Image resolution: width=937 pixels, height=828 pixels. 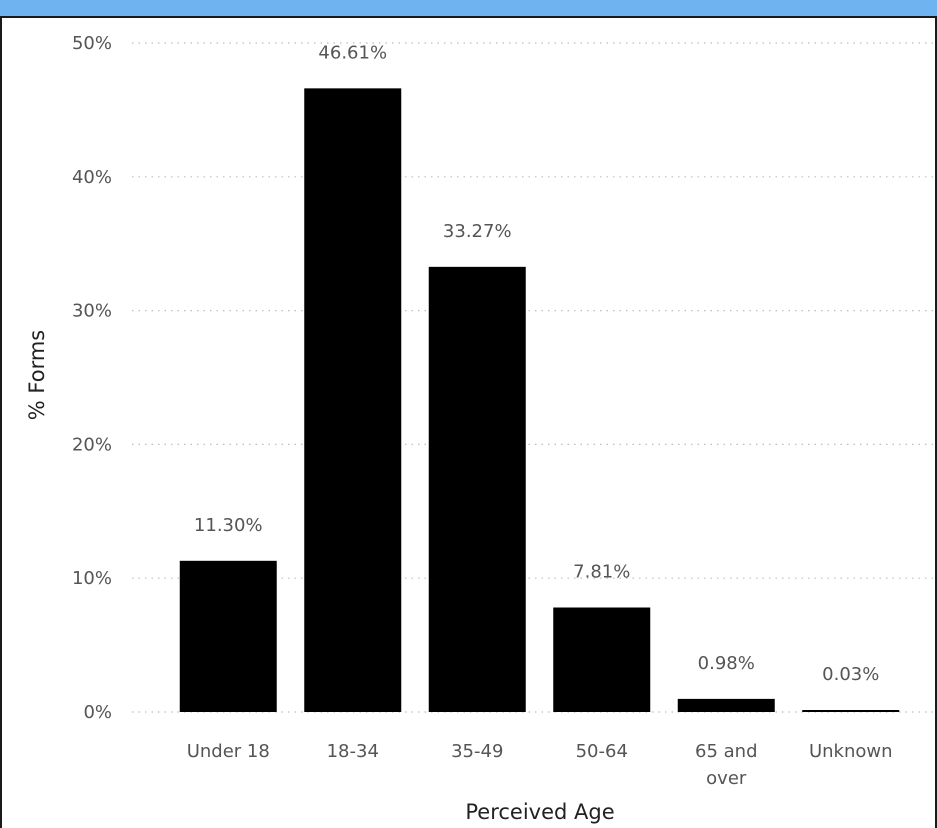 I want to click on y-tick-label: 0%, so click(x=97, y=712).